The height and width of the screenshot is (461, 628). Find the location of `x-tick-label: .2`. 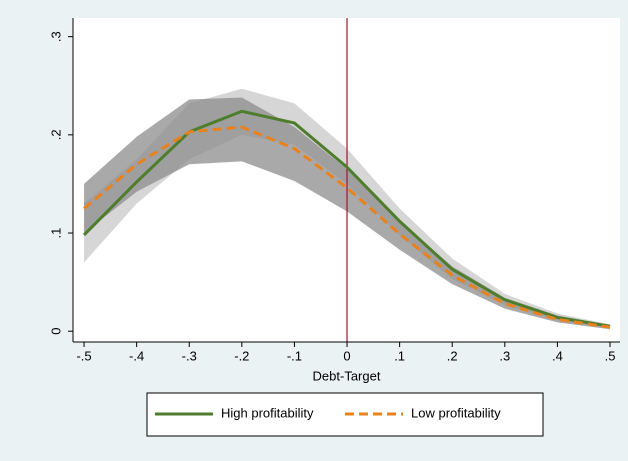

x-tick-label: .2 is located at coordinates (452, 355).